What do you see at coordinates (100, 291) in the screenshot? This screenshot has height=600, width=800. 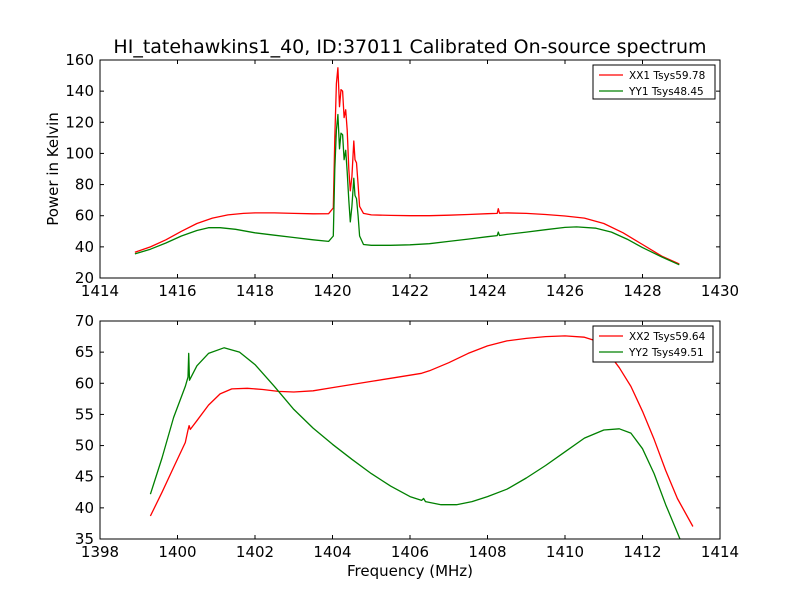 I see `top-x-tick-label: 1414` at bounding box center [100, 291].